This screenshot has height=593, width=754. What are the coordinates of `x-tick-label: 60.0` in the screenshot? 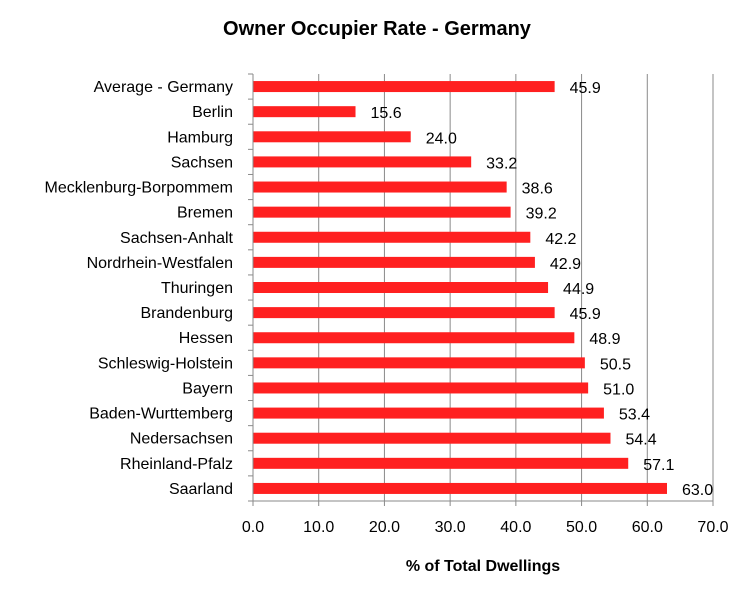 It's located at (647, 527).